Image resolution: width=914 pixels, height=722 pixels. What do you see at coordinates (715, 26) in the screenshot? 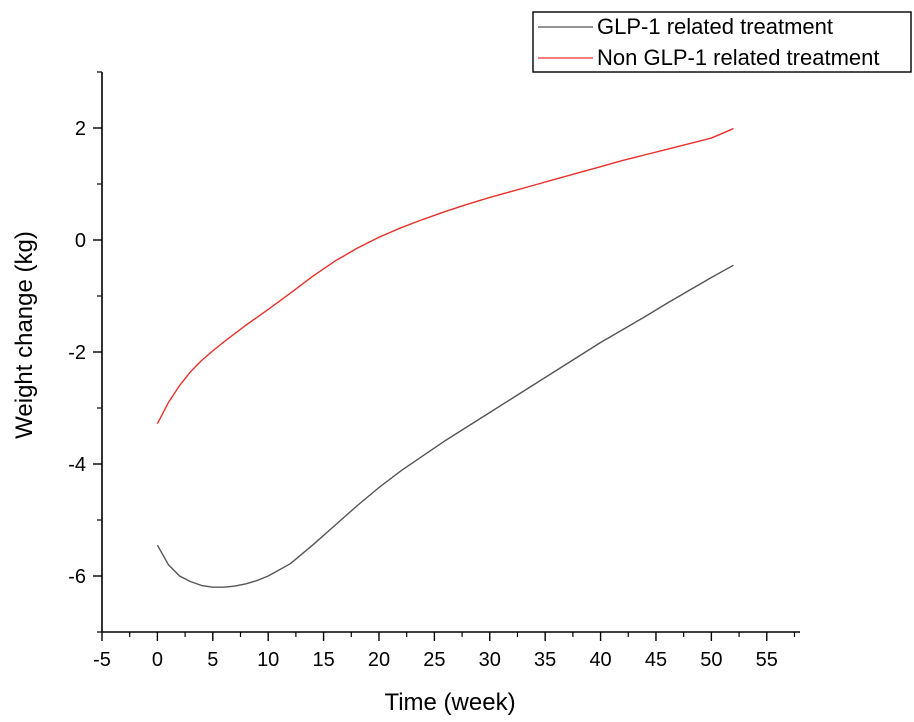
I see `legend-label-glp1: GLP-1 related treatment` at bounding box center [715, 26].